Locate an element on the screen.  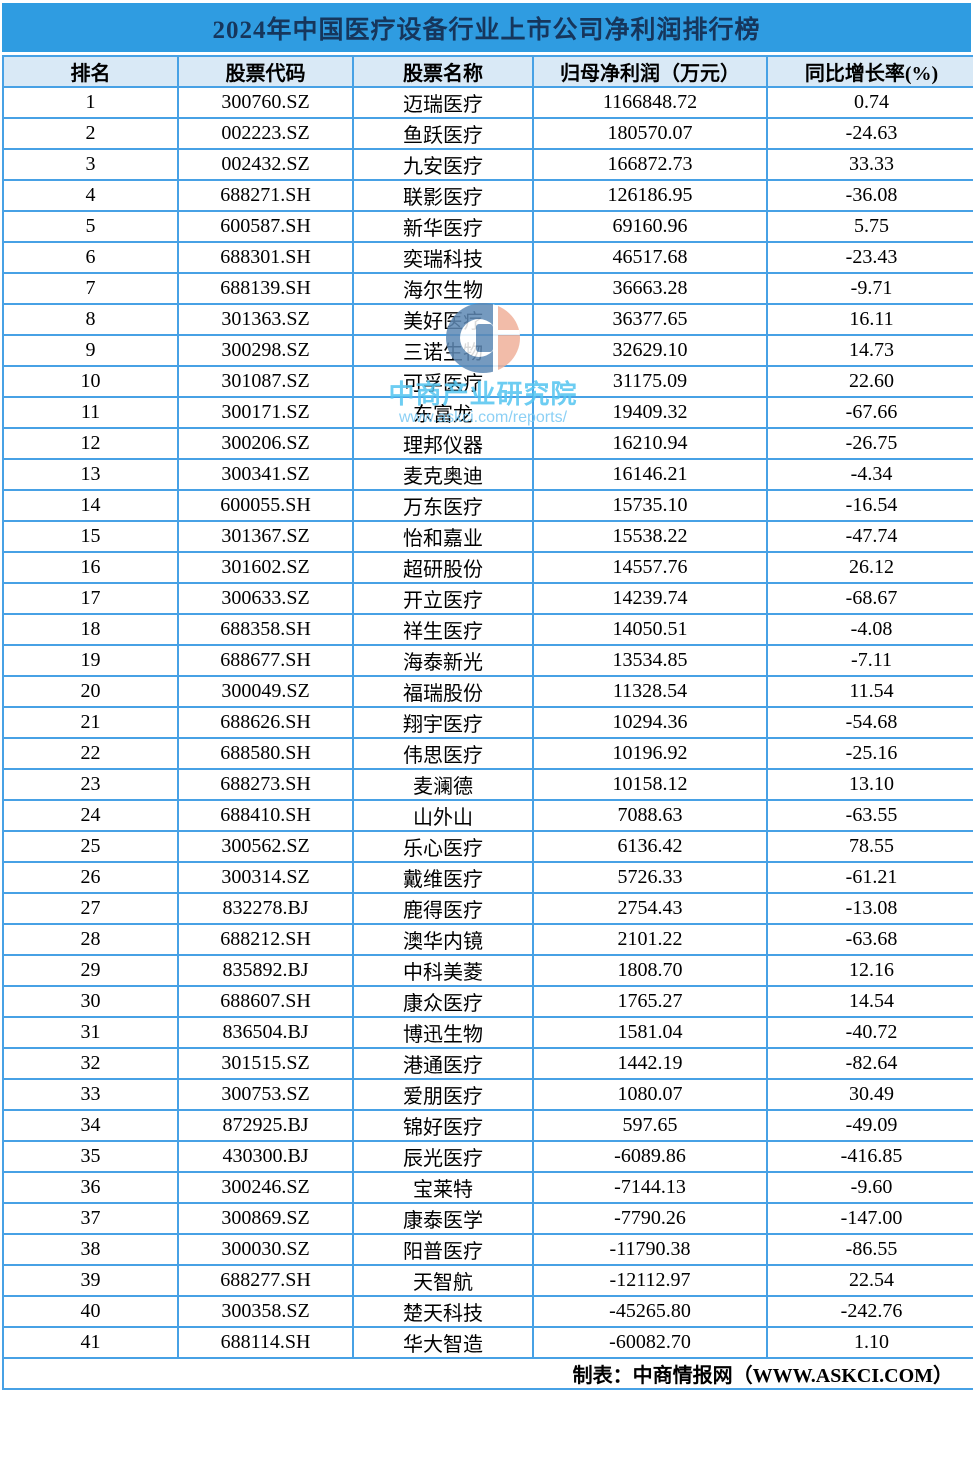
growth-cell: -54.68 is located at coordinates (869, 722).